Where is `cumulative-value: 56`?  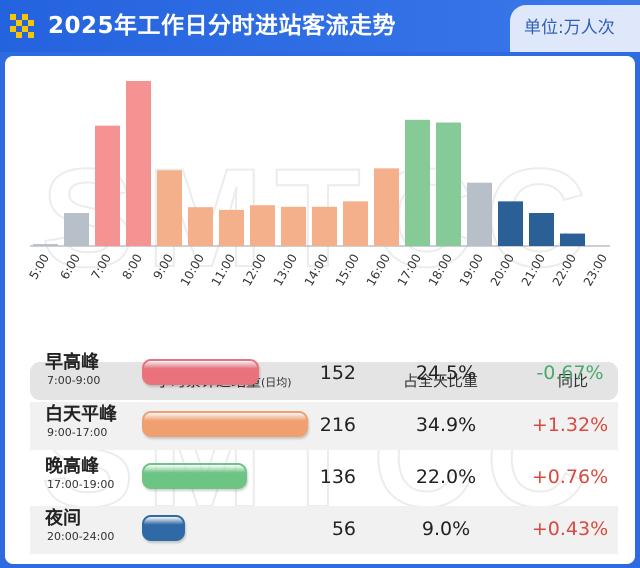 cumulative-value: 56 is located at coordinates (343, 529).